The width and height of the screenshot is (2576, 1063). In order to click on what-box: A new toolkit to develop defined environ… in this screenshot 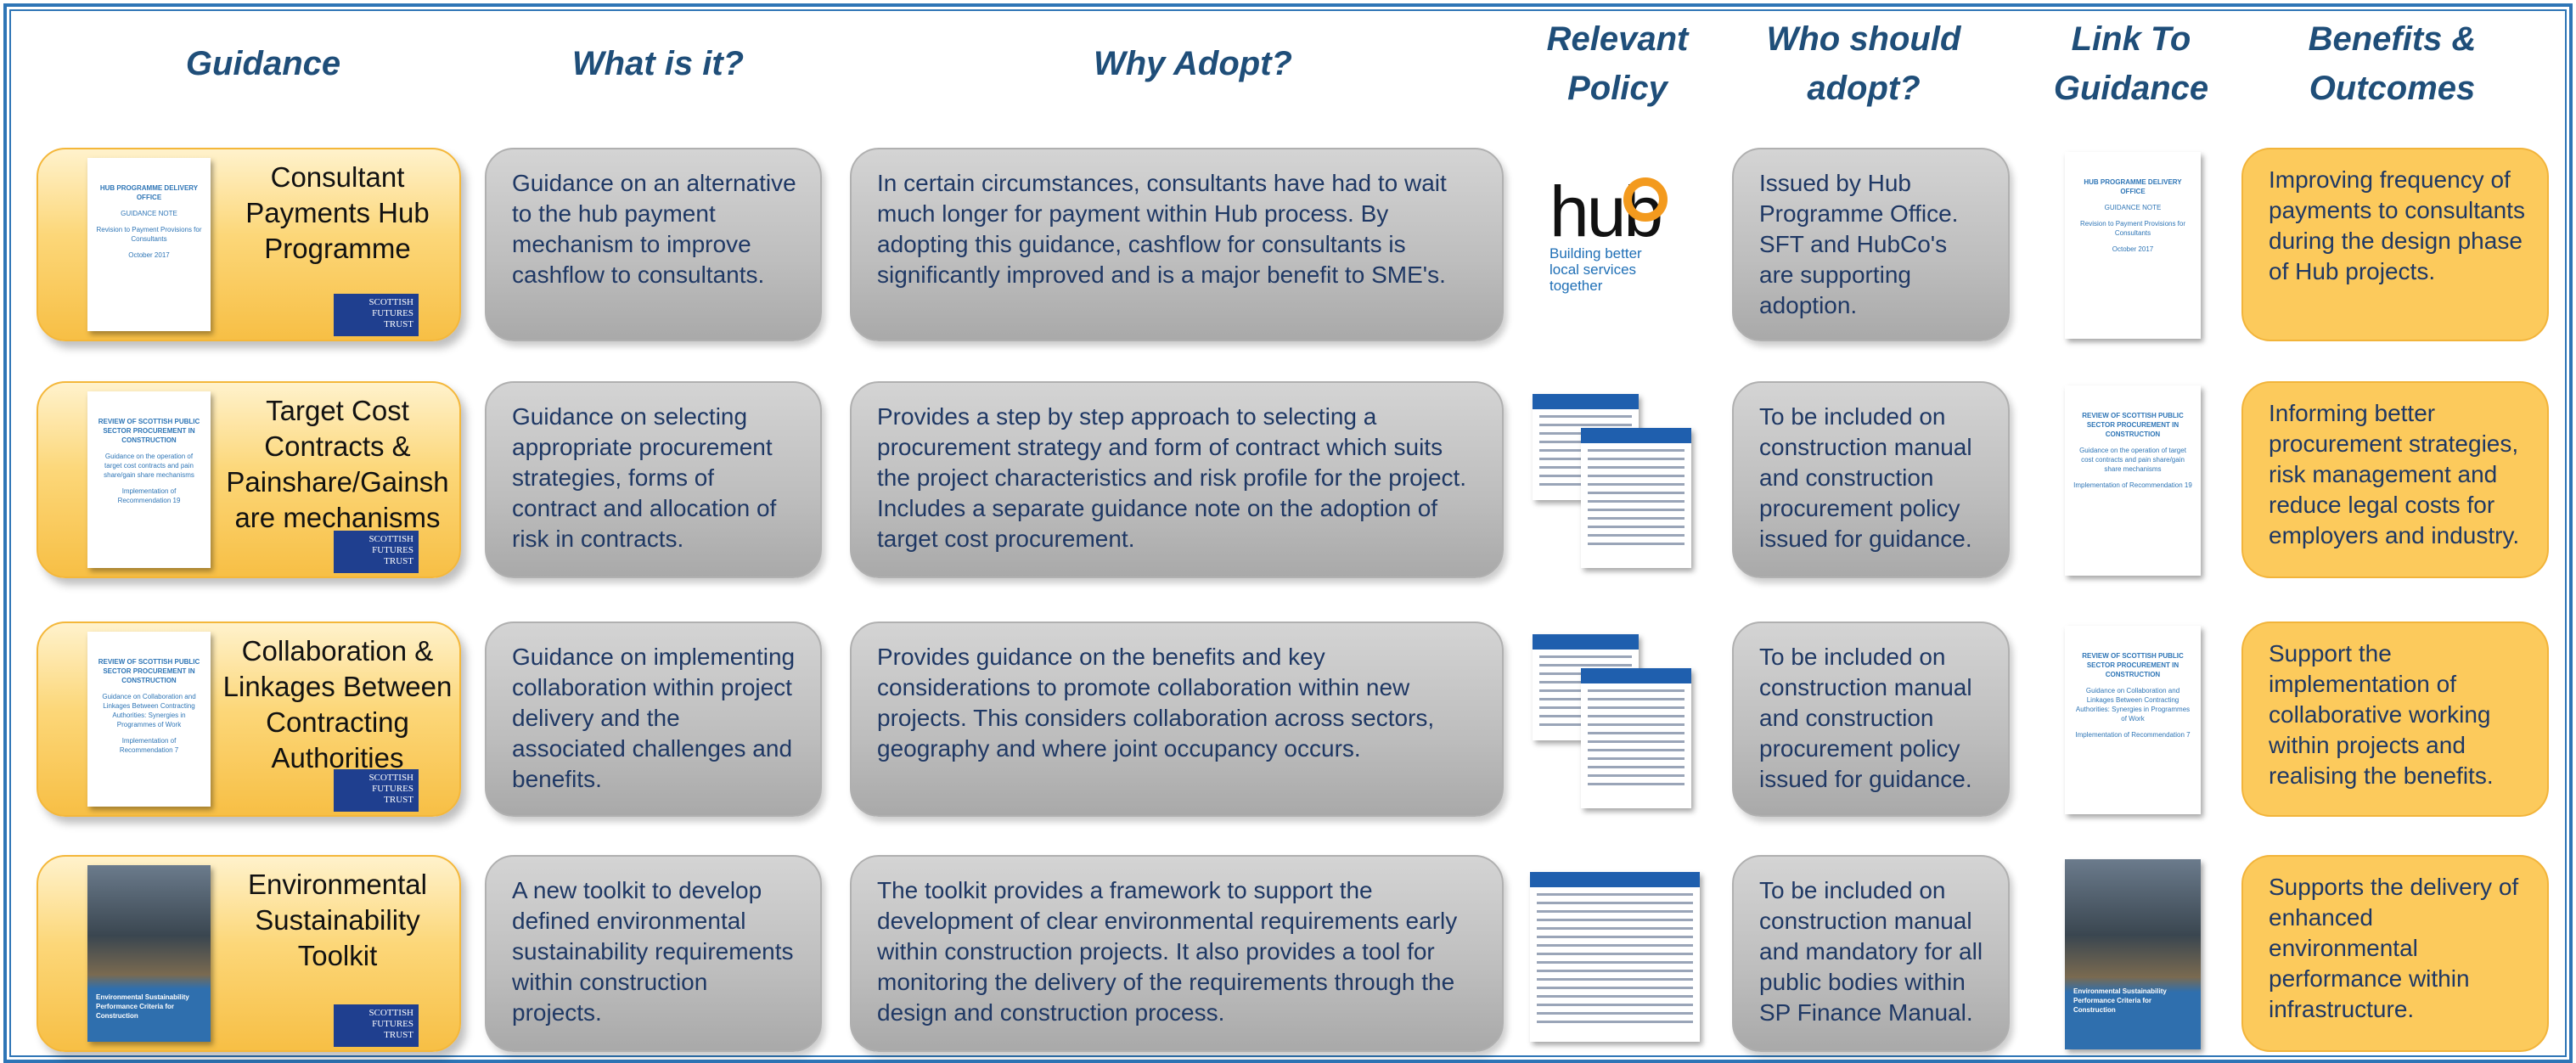, I will do `click(653, 953)`.